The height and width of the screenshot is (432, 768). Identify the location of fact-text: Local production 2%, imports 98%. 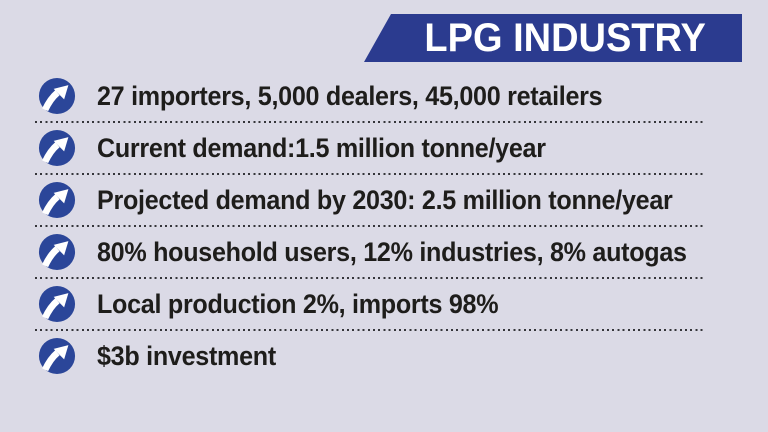
(298, 303).